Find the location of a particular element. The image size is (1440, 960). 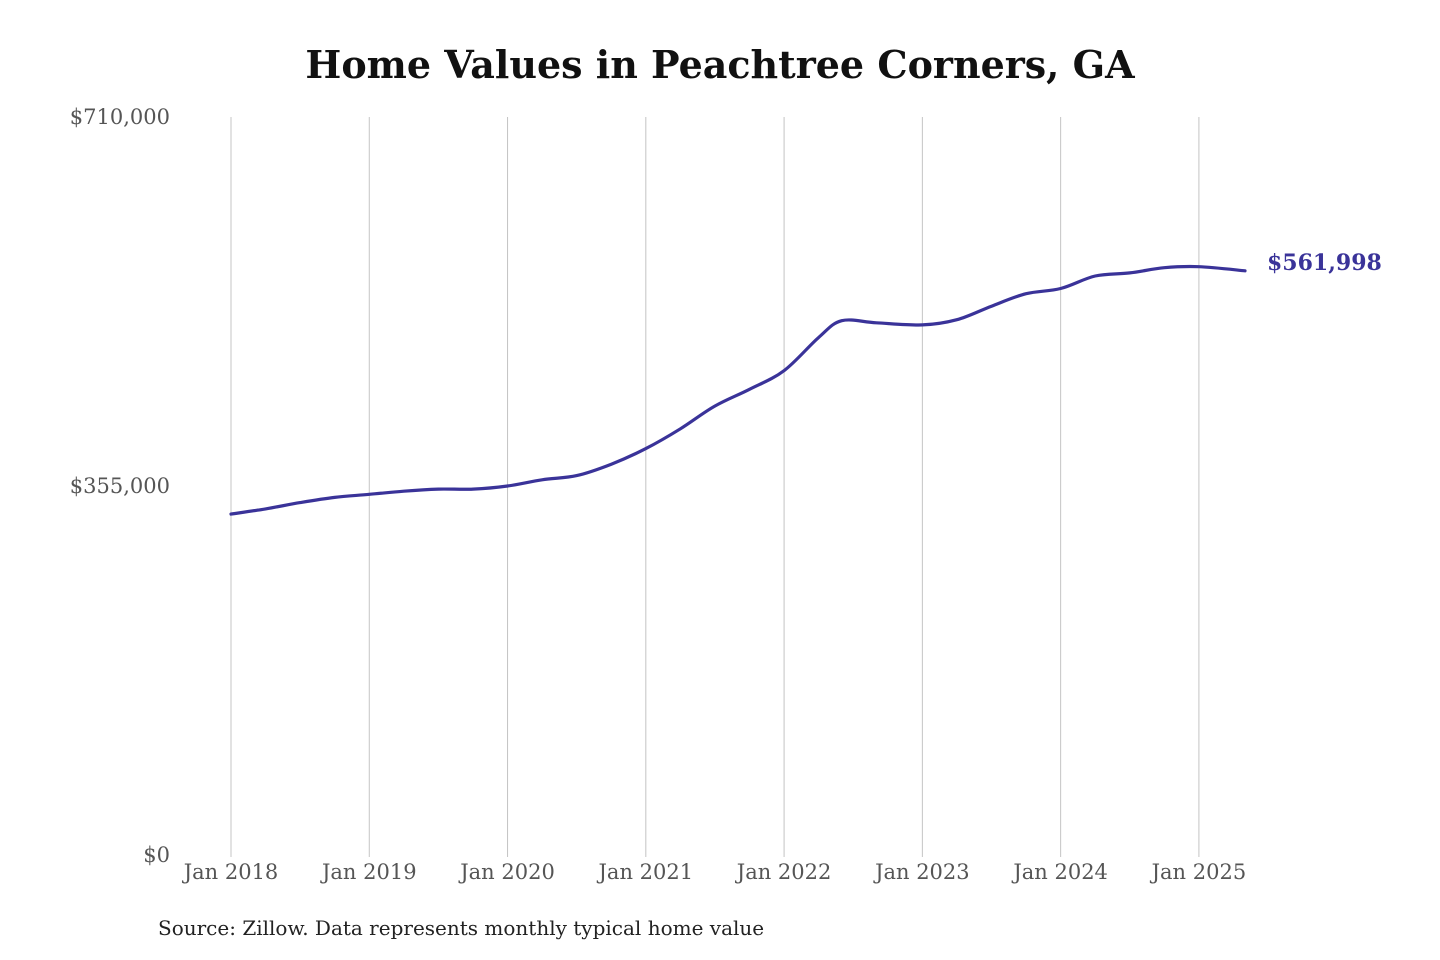

x-tick-label: Jan 2025 is located at coordinates (1198, 872).